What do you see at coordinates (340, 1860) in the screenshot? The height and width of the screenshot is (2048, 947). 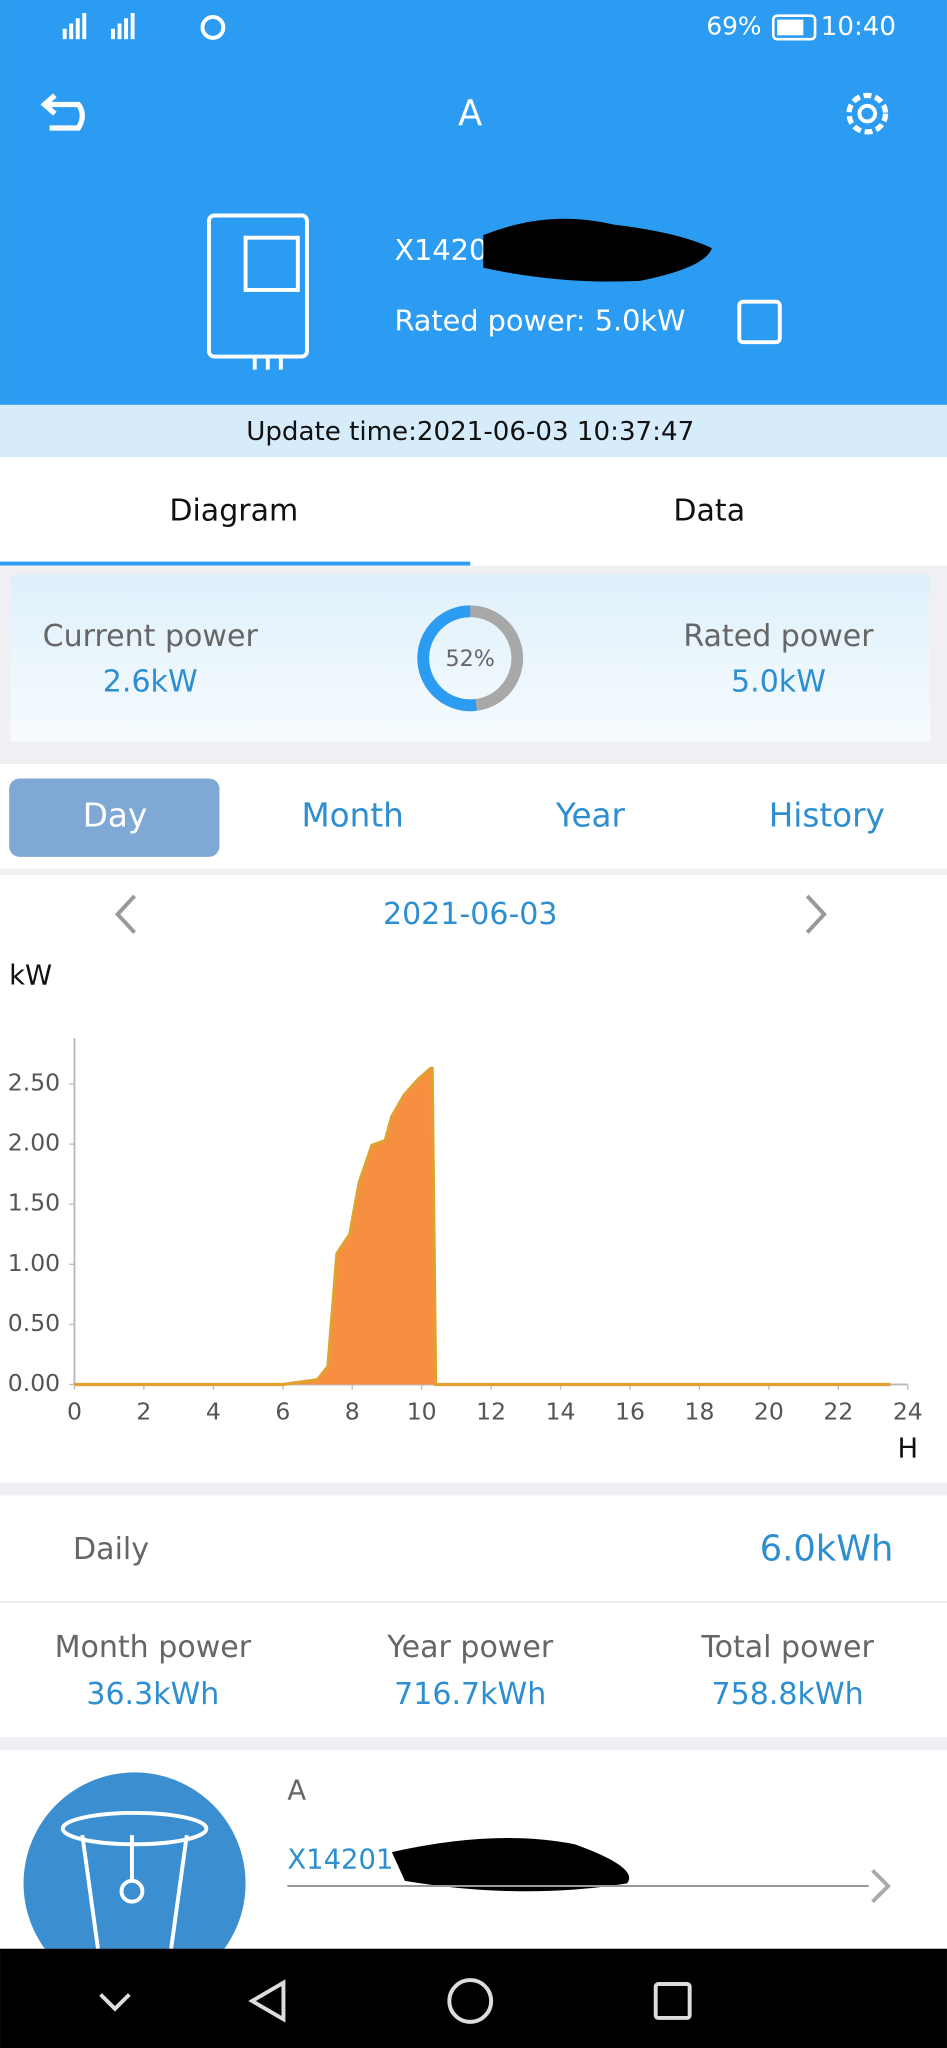 I see `plant-device: X14201` at bounding box center [340, 1860].